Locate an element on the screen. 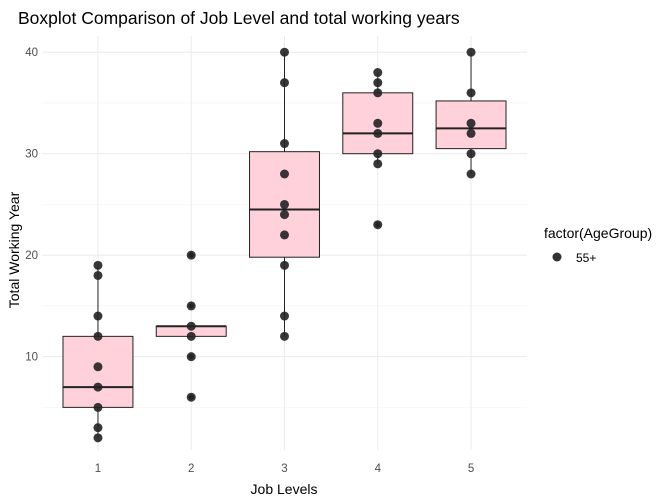  x-tick-label: 4 is located at coordinates (378, 469).